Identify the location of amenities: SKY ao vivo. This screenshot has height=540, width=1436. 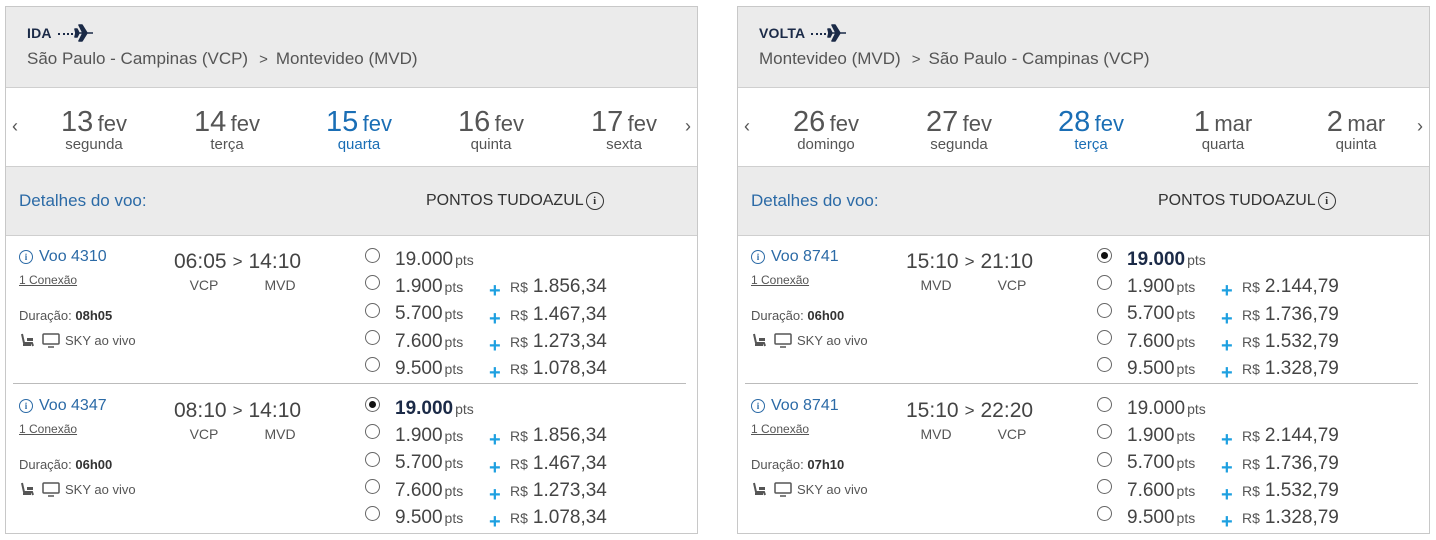
(77, 489).